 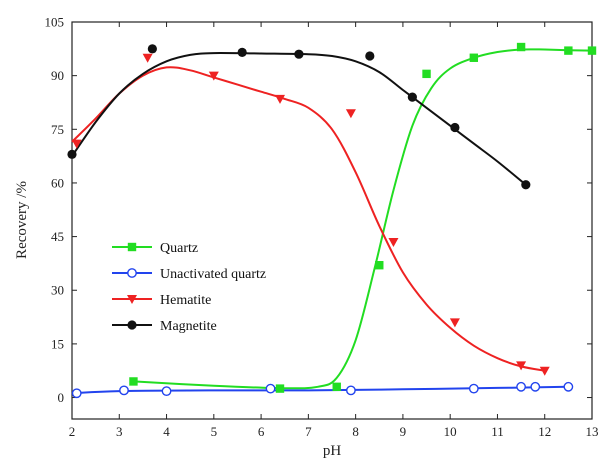 What do you see at coordinates (57, 343) in the screenshot?
I see `y-tick-label: 15` at bounding box center [57, 343].